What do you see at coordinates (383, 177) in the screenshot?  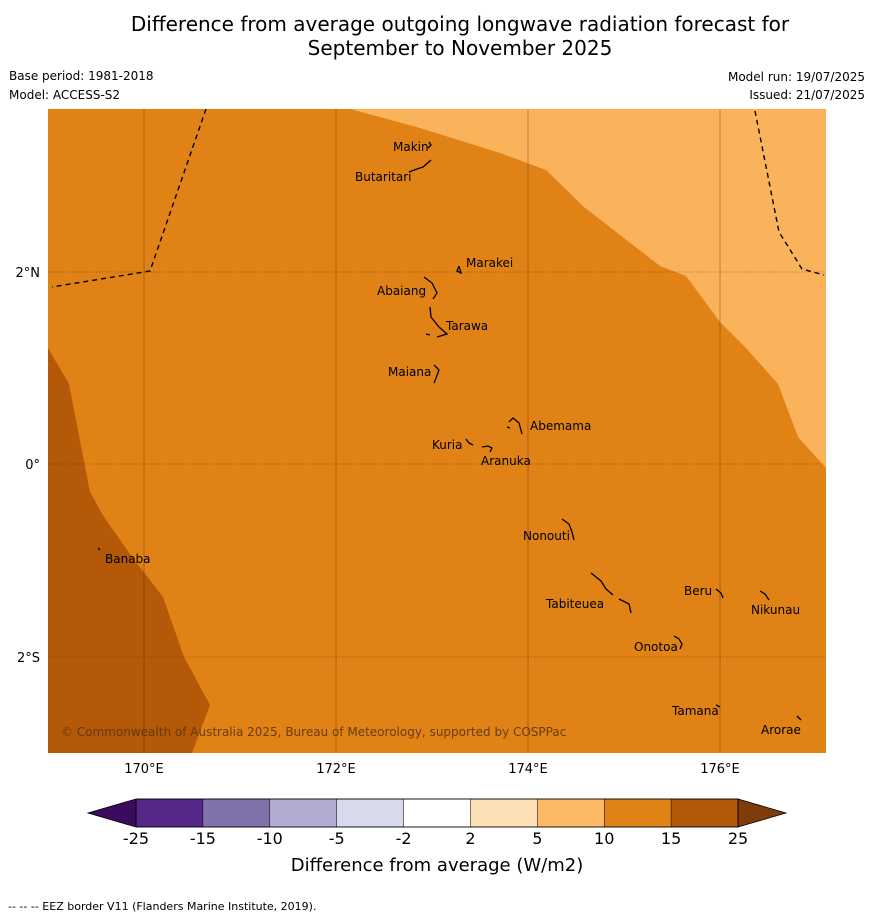 I see `place-label-butaritari: Butaritari` at bounding box center [383, 177].